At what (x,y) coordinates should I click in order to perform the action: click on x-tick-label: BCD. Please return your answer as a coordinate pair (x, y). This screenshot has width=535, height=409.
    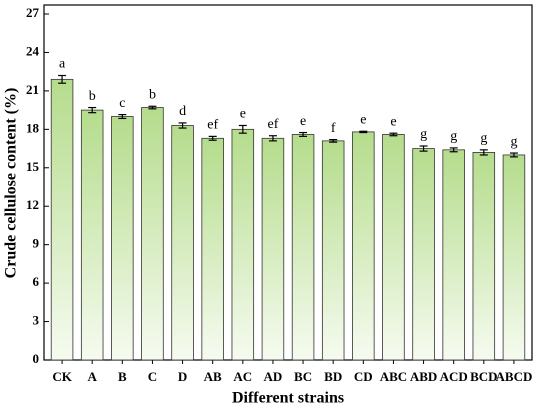
    Looking at the image, I should click on (483, 376).